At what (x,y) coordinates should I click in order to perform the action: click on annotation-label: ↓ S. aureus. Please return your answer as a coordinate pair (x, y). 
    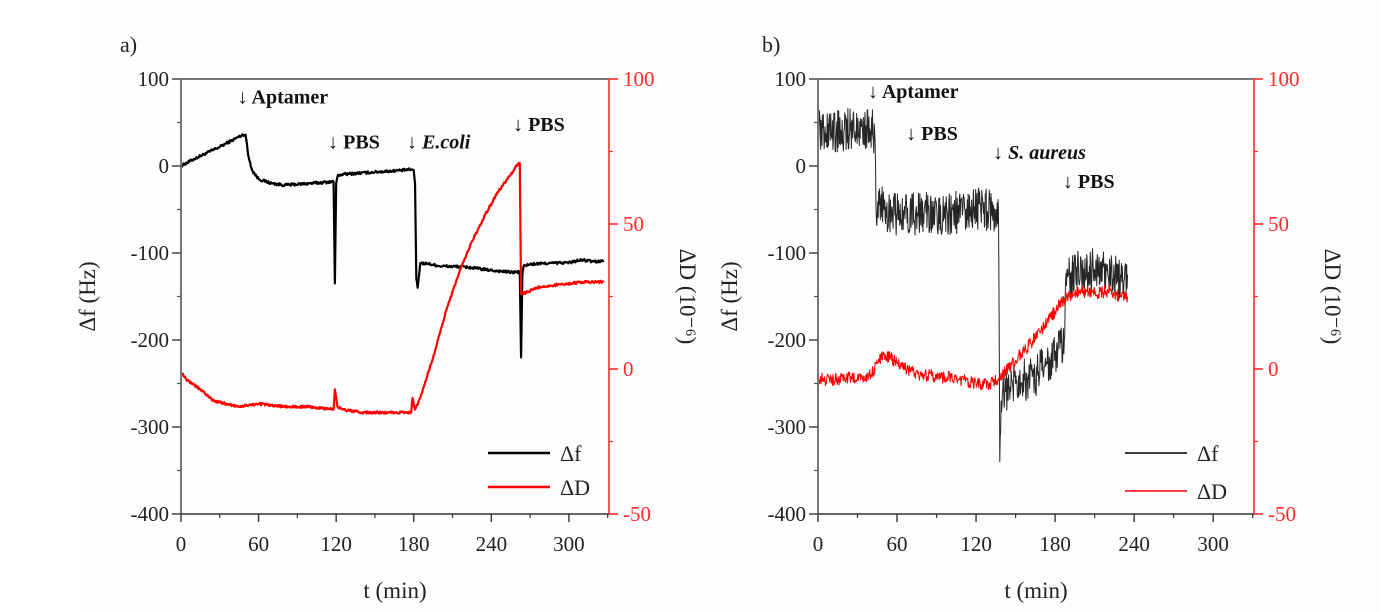
    Looking at the image, I should click on (1039, 153).